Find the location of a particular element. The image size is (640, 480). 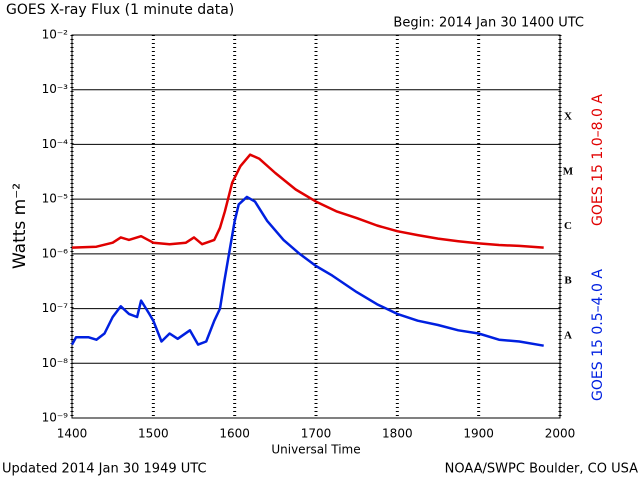

x-tick-label: 1600 is located at coordinates (234, 434).